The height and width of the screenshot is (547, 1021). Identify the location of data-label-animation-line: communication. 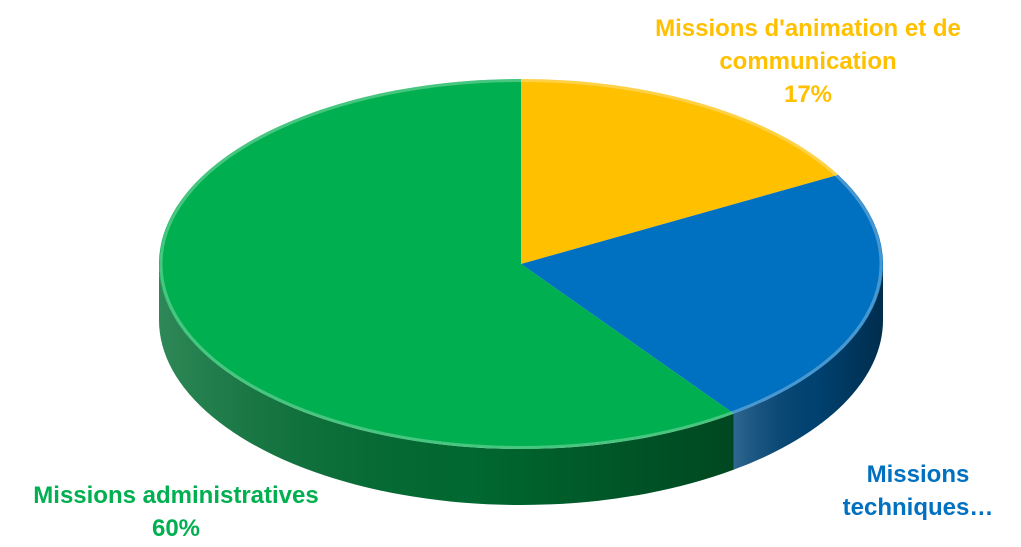
(808, 61).